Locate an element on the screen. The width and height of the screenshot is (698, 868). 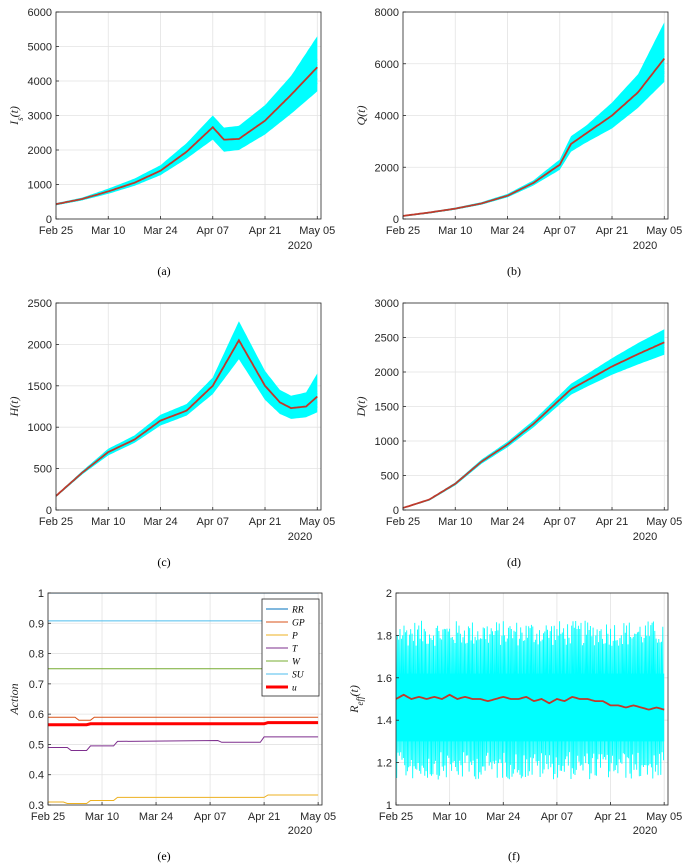
y-axis-label: Action is located at coordinates (14, 699).